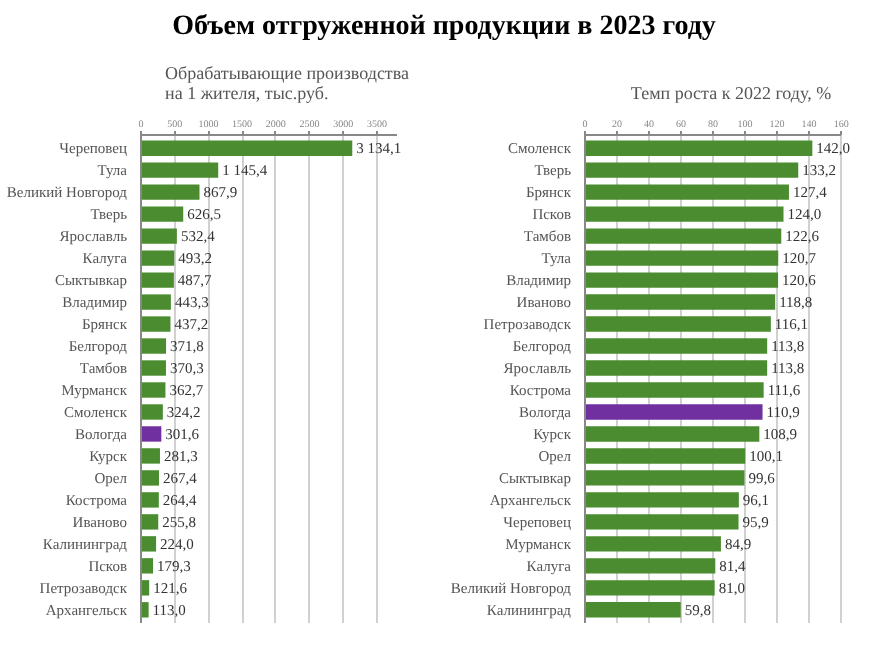  What do you see at coordinates (731, 93) in the screenshot?
I see `chart-subtitle: Темп роста к 2022 году, %` at bounding box center [731, 93].